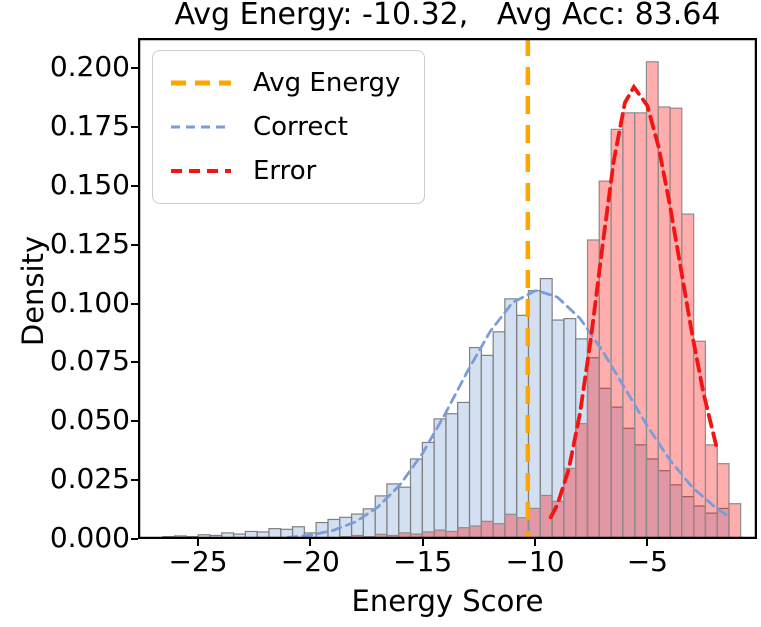 The height and width of the screenshot is (627, 761). What do you see at coordinates (89, 538) in the screenshot?
I see `y-tick-label: 0.000` at bounding box center [89, 538].